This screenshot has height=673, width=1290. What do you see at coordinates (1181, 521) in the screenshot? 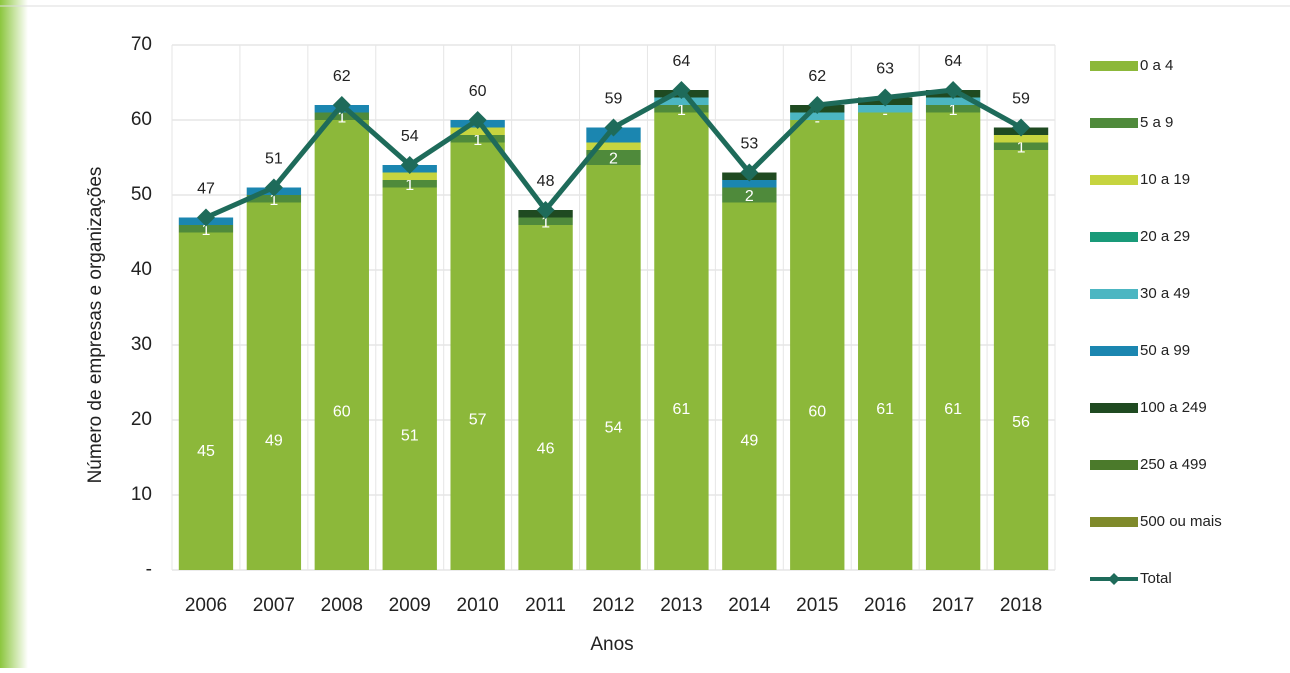
I see `legend-label: 500 ou mais` at bounding box center [1181, 521].